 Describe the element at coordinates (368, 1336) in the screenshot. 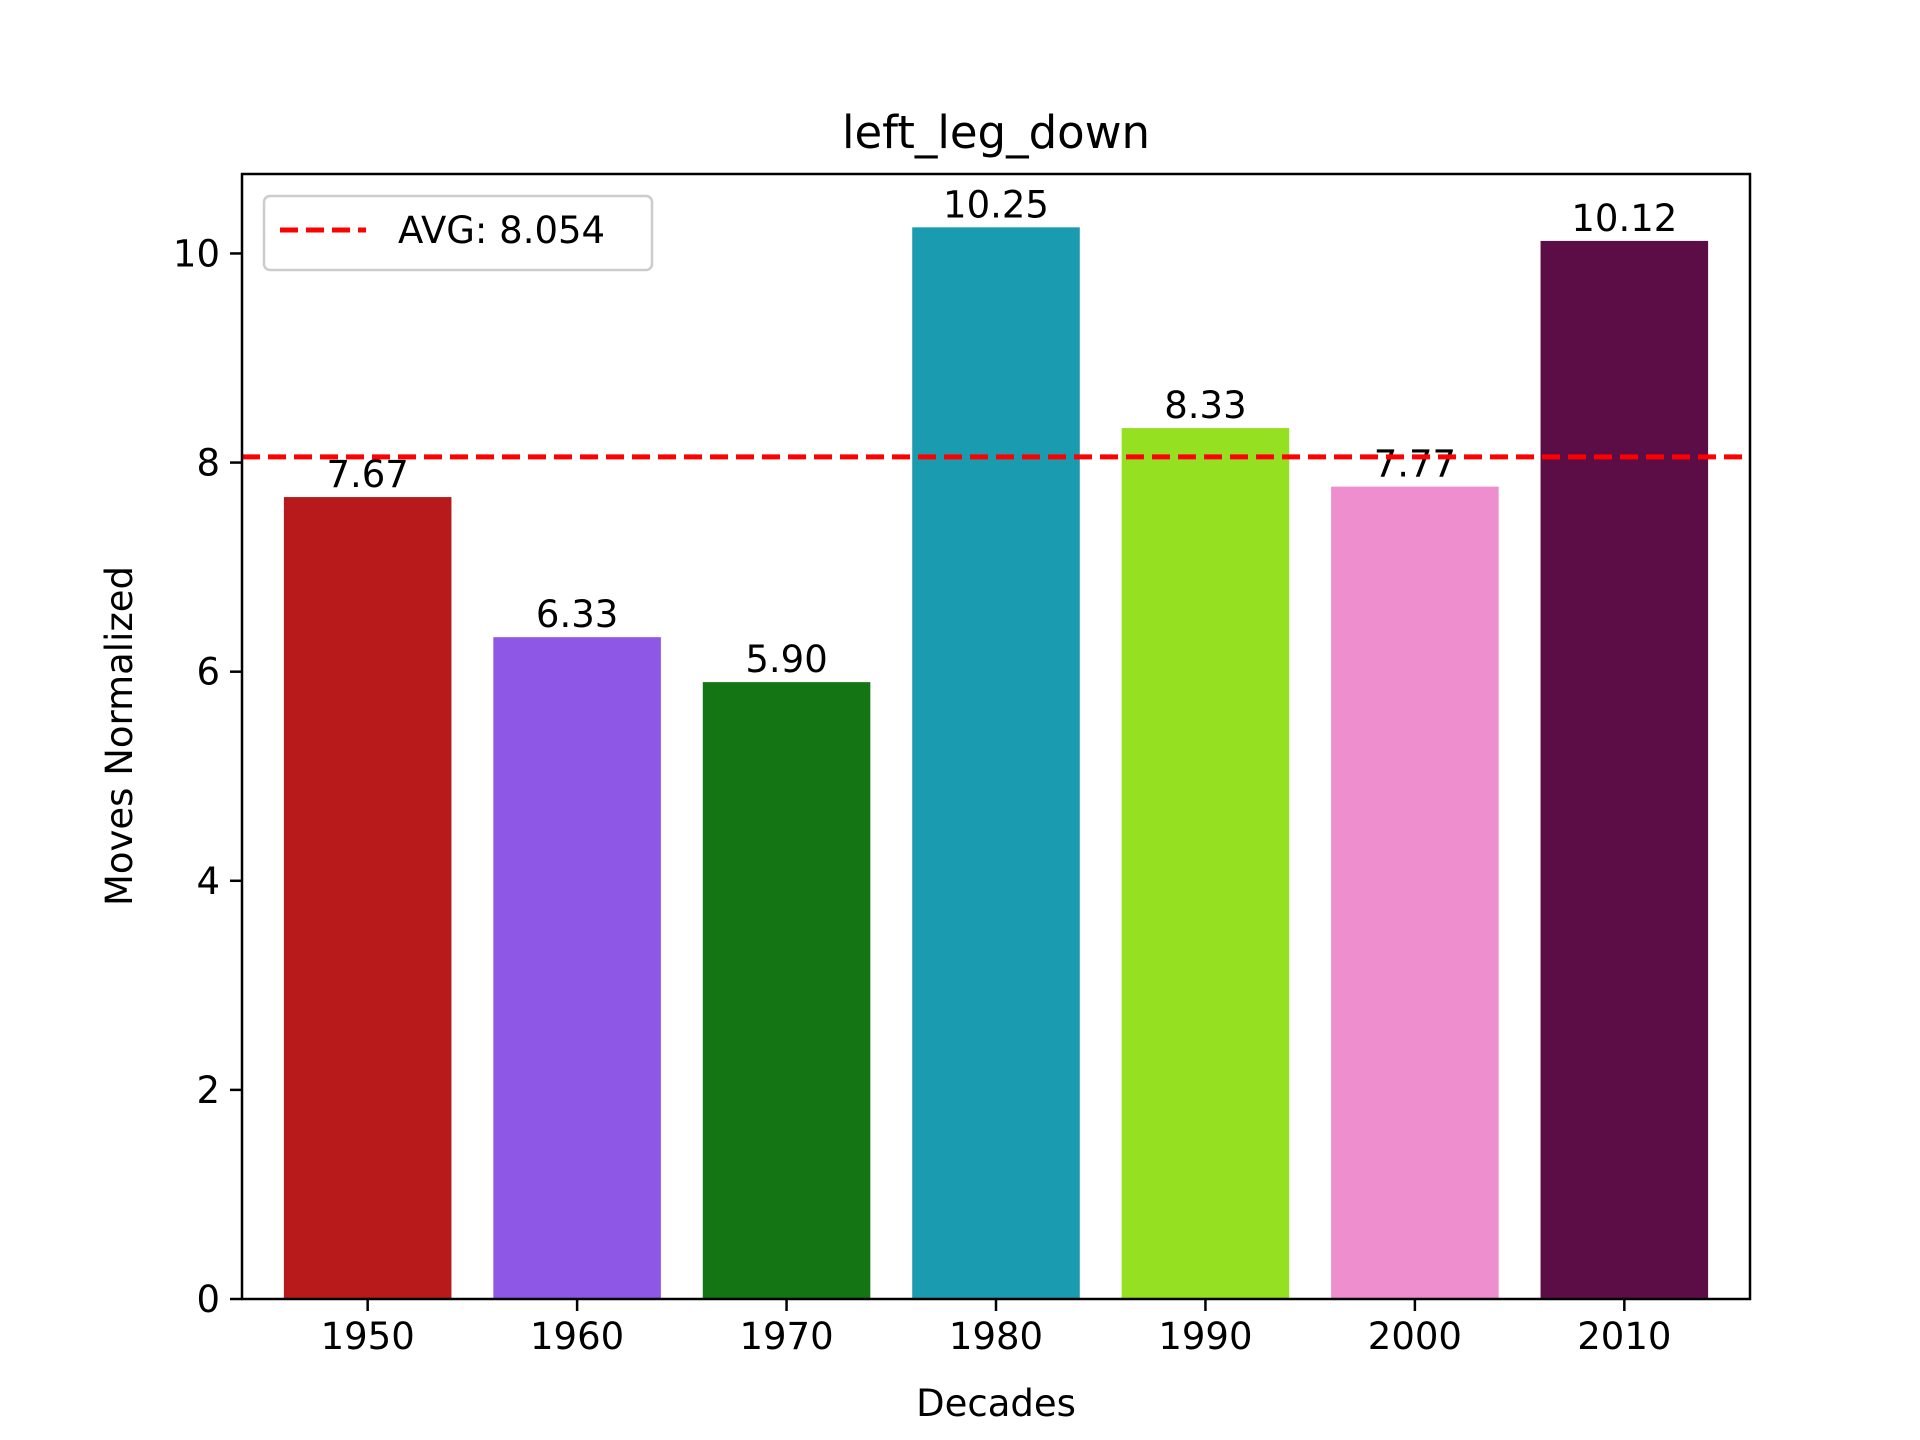

I see `x-tick-label-1950: 1950` at that location.